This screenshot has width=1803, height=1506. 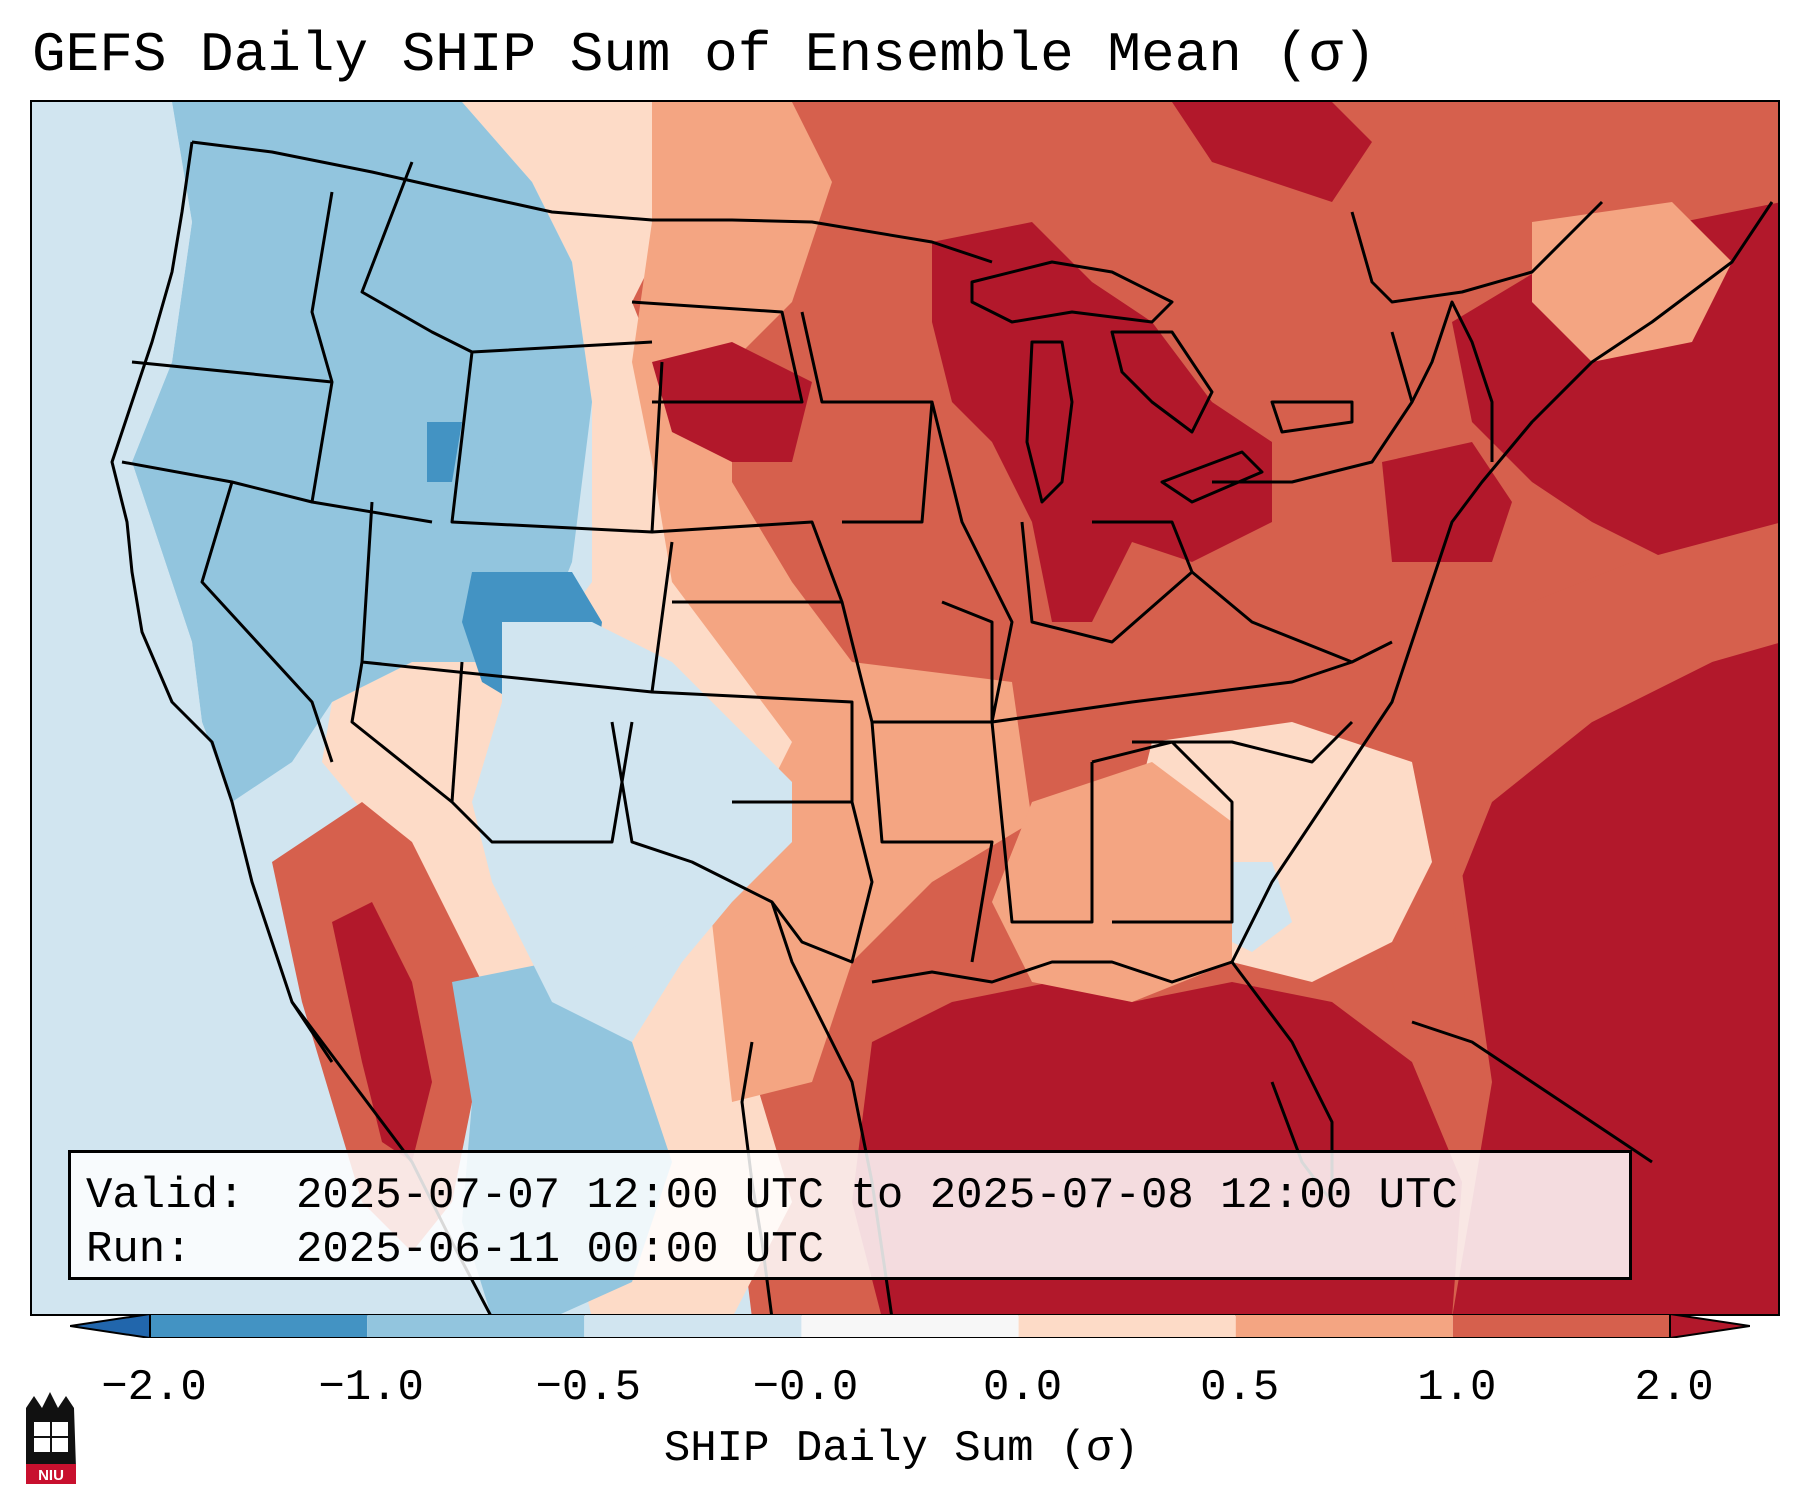 I want to click on border-ks-ok, so click(x=752, y=746).